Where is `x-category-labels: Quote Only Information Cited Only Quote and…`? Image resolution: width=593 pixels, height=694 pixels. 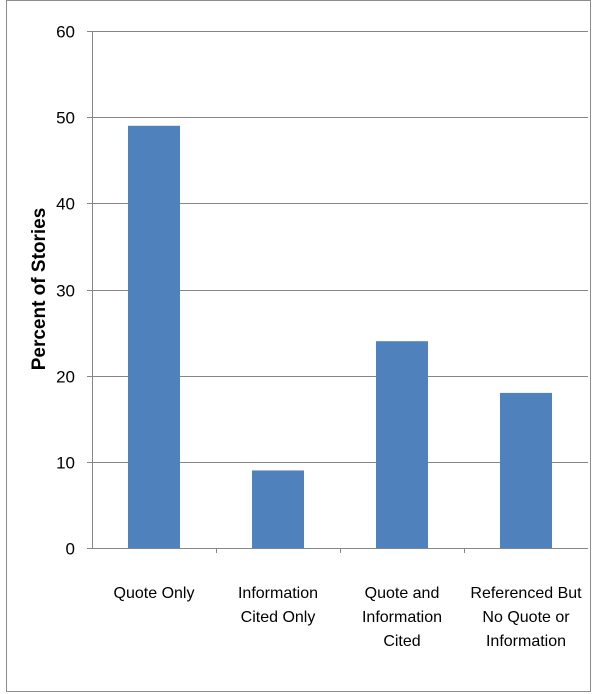
x-category-labels: Quote Only Information Cited Only Quote and… is located at coordinates (348, 617).